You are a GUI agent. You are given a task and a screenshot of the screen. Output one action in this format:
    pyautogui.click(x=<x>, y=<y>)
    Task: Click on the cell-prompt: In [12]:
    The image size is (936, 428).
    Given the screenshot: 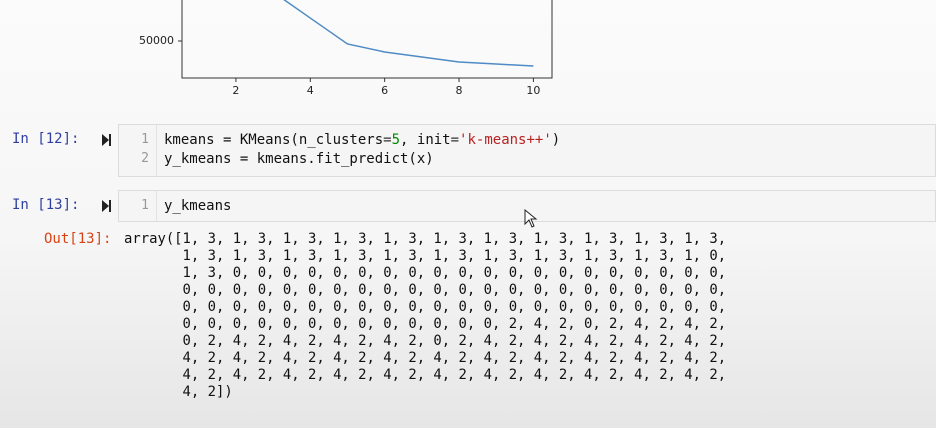 What is the action you would take?
    pyautogui.click(x=46, y=139)
    